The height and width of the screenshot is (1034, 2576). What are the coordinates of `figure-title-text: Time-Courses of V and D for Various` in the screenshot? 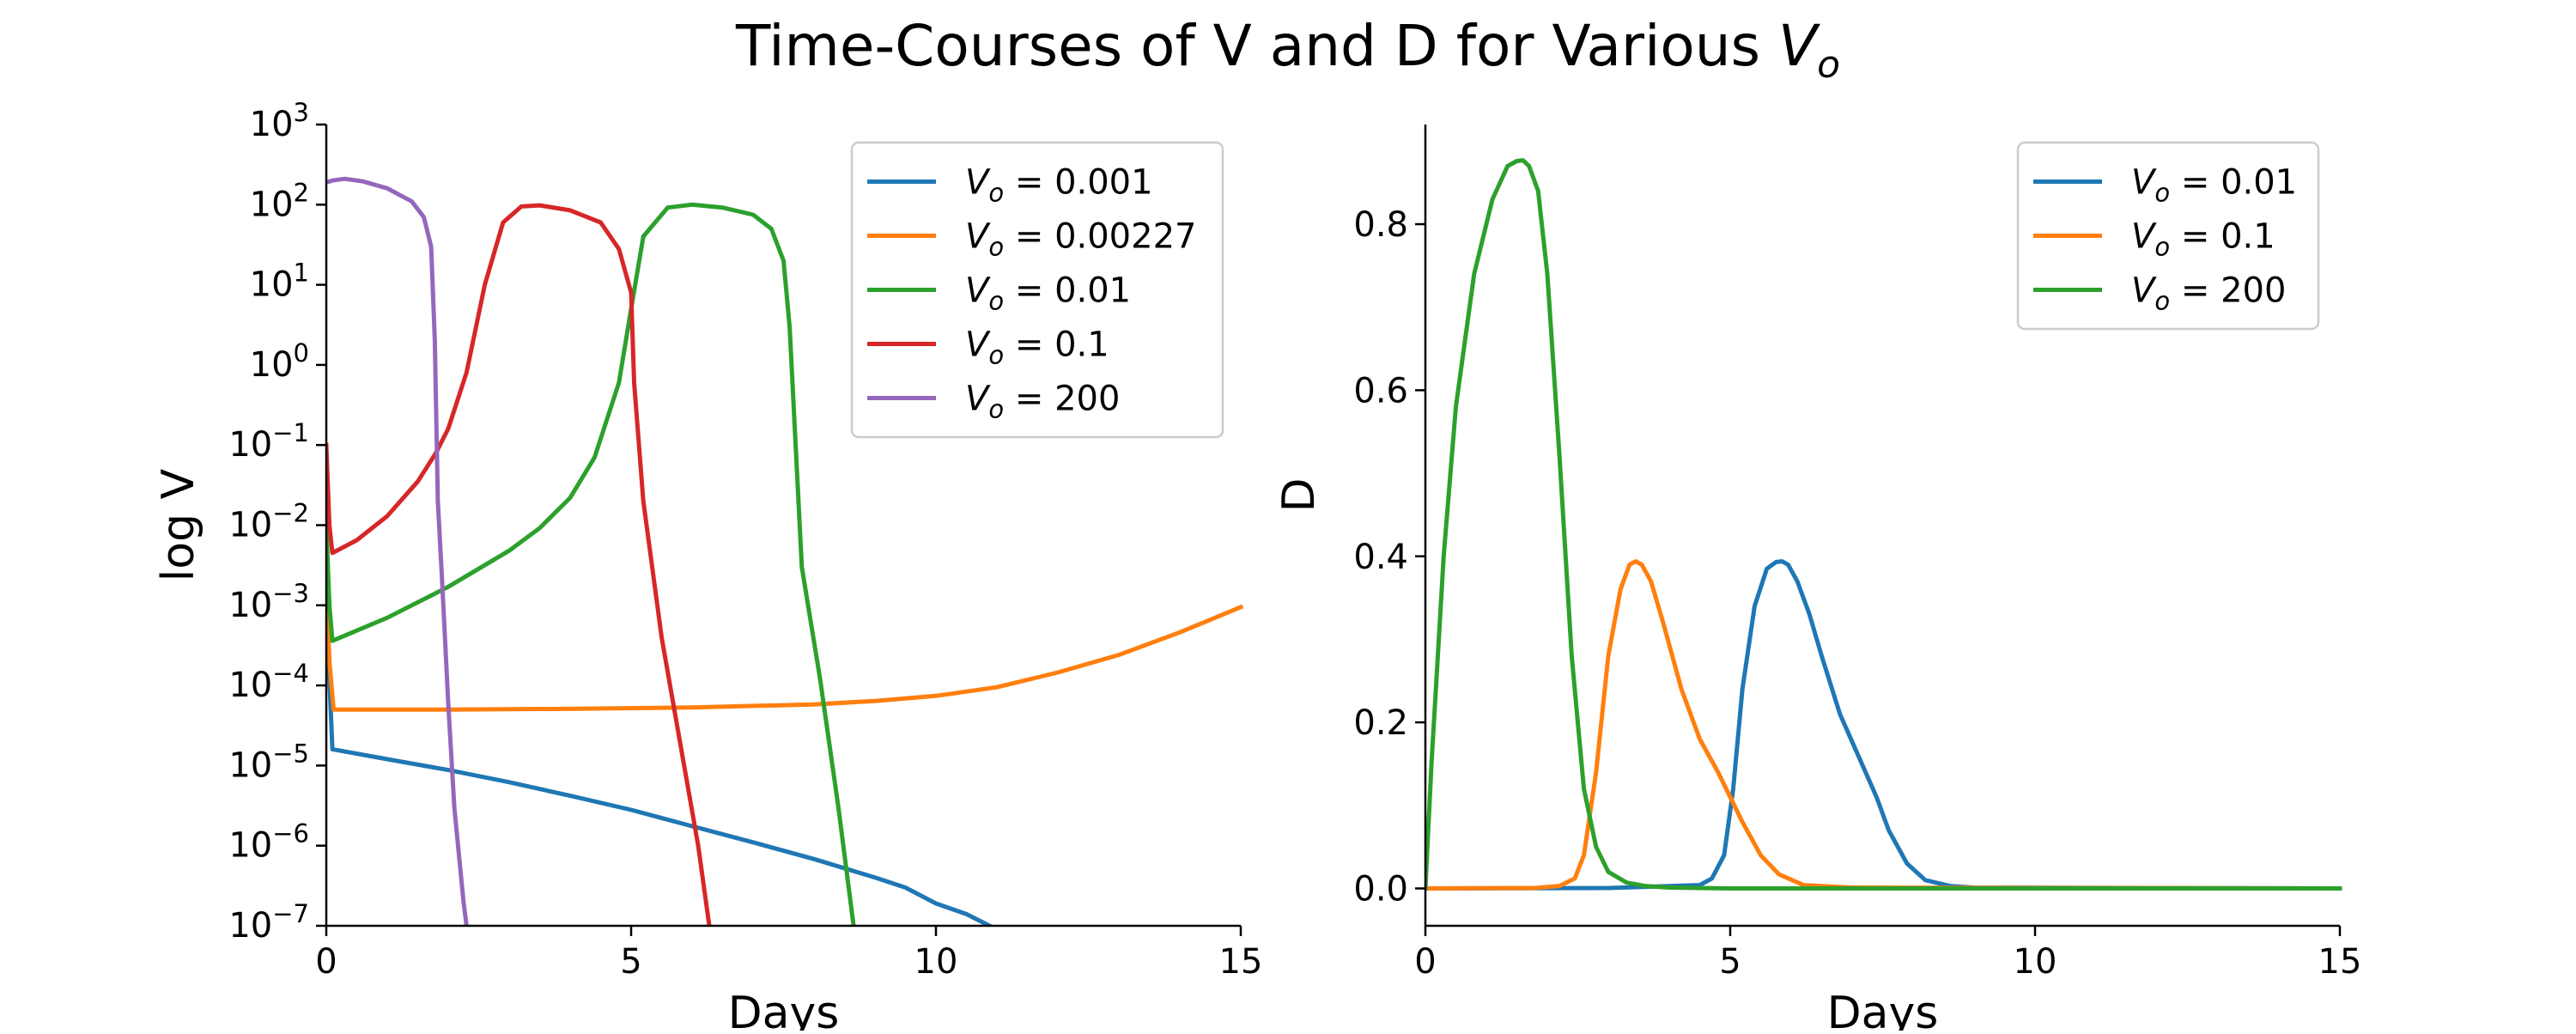 It's located at (1257, 46).